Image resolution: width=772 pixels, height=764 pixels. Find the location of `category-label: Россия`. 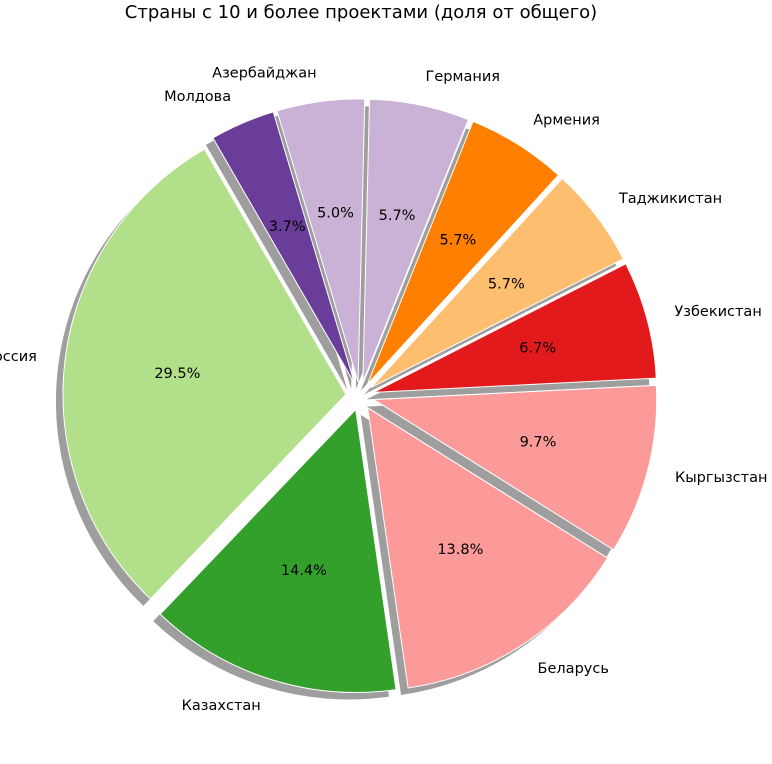

category-label: Россия is located at coordinates (18, 357).